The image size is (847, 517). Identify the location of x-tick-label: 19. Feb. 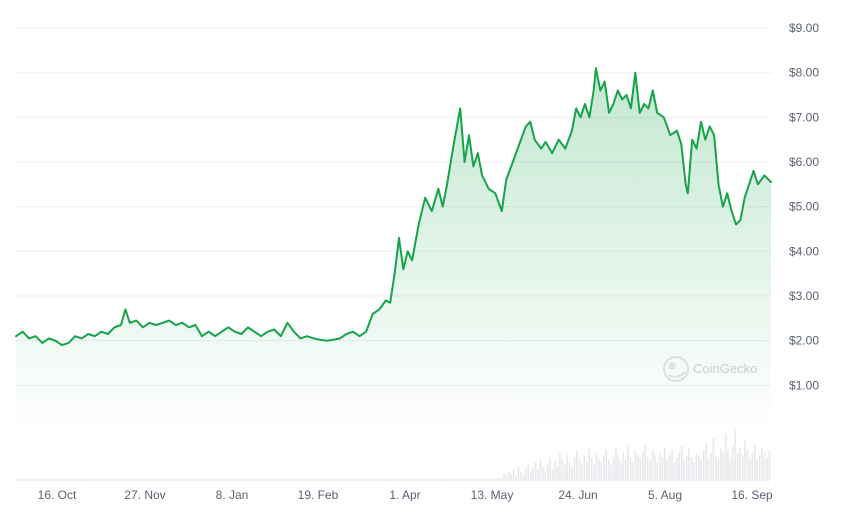
(318, 495).